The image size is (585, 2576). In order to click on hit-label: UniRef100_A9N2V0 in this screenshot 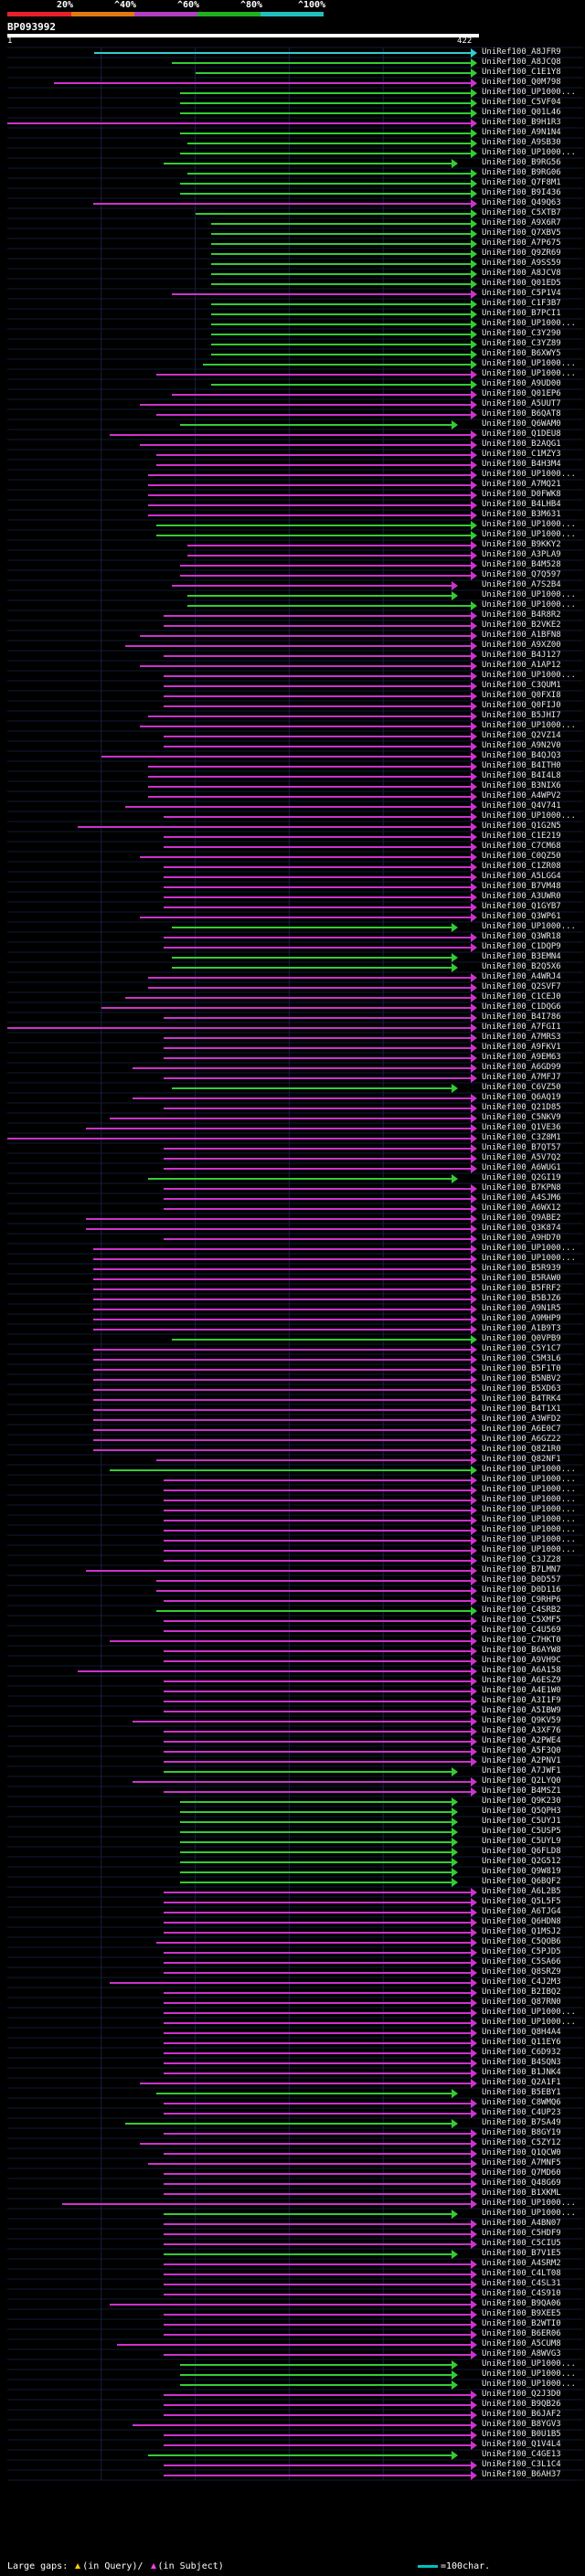, I will do `click(521, 745)`.